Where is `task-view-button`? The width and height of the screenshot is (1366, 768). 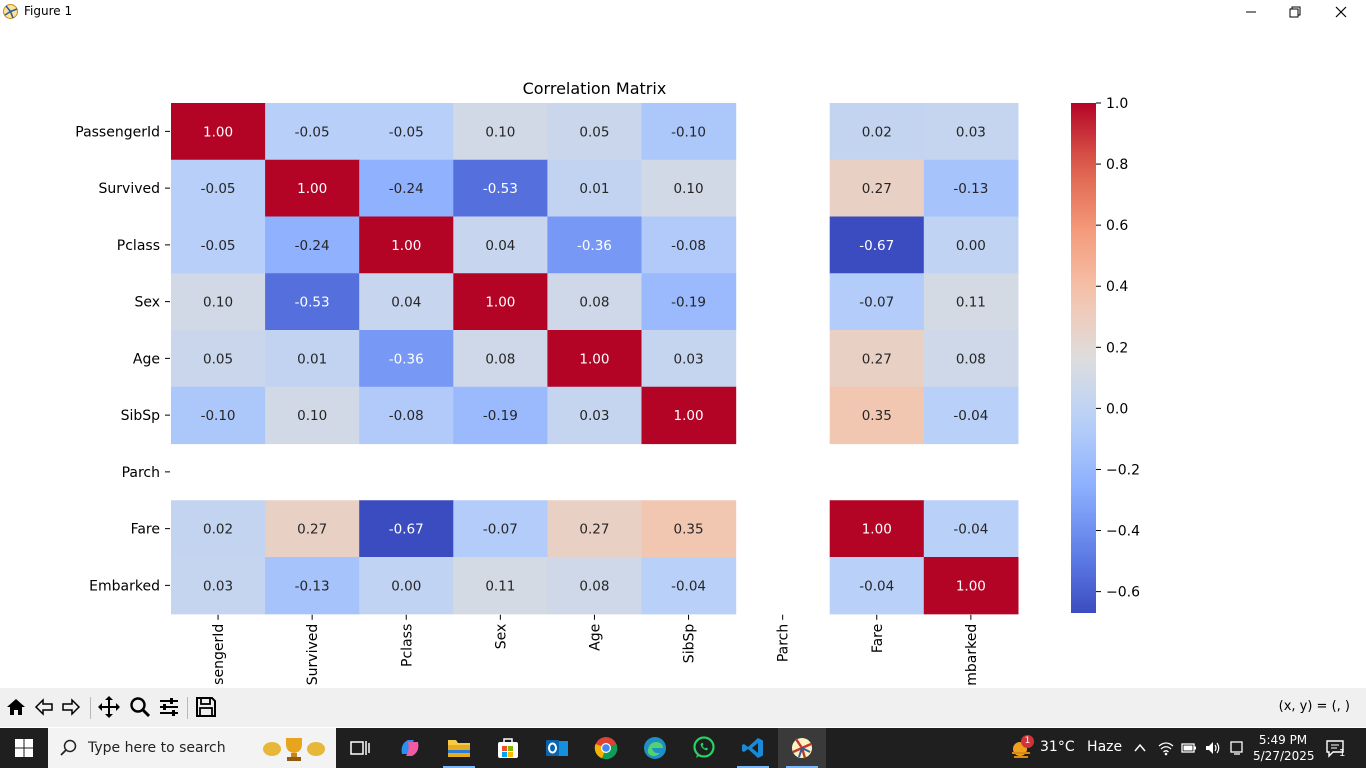
task-view-button is located at coordinates (360, 748).